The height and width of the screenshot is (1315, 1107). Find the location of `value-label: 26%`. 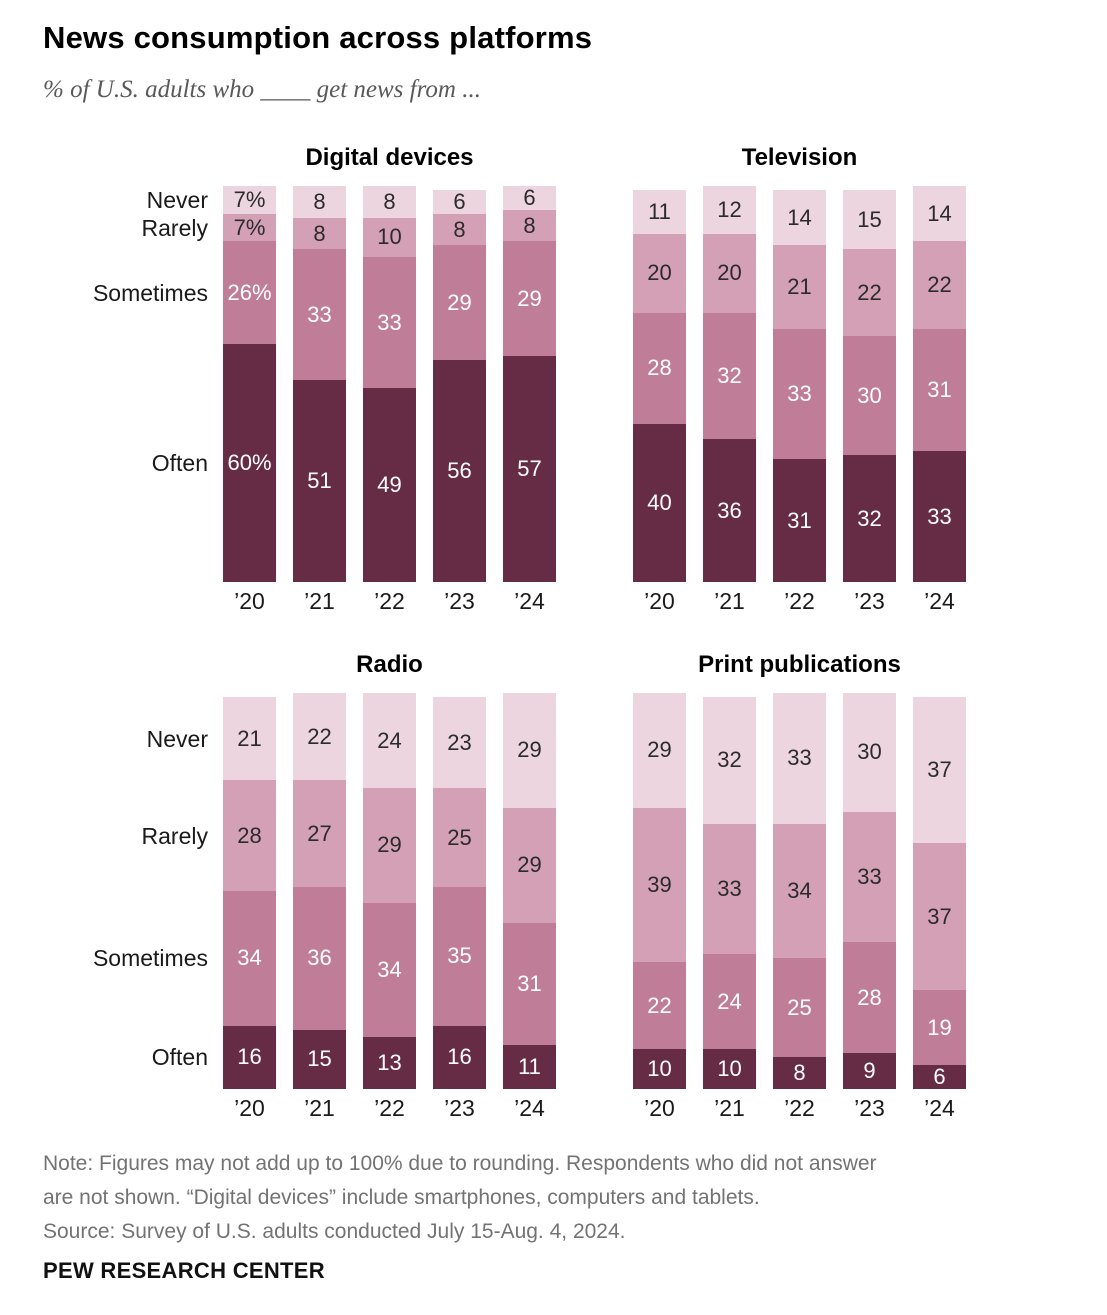

value-label: 26% is located at coordinates (249, 292).